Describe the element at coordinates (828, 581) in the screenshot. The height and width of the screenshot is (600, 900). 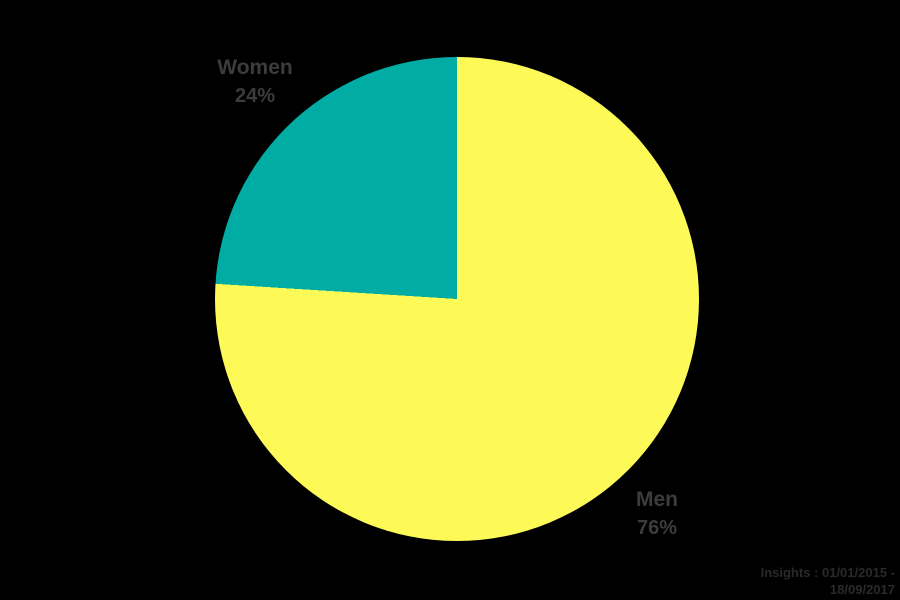
I see `insights-date-range-watermark: Insights : 01/01/2015 - 18/09/2017` at that location.